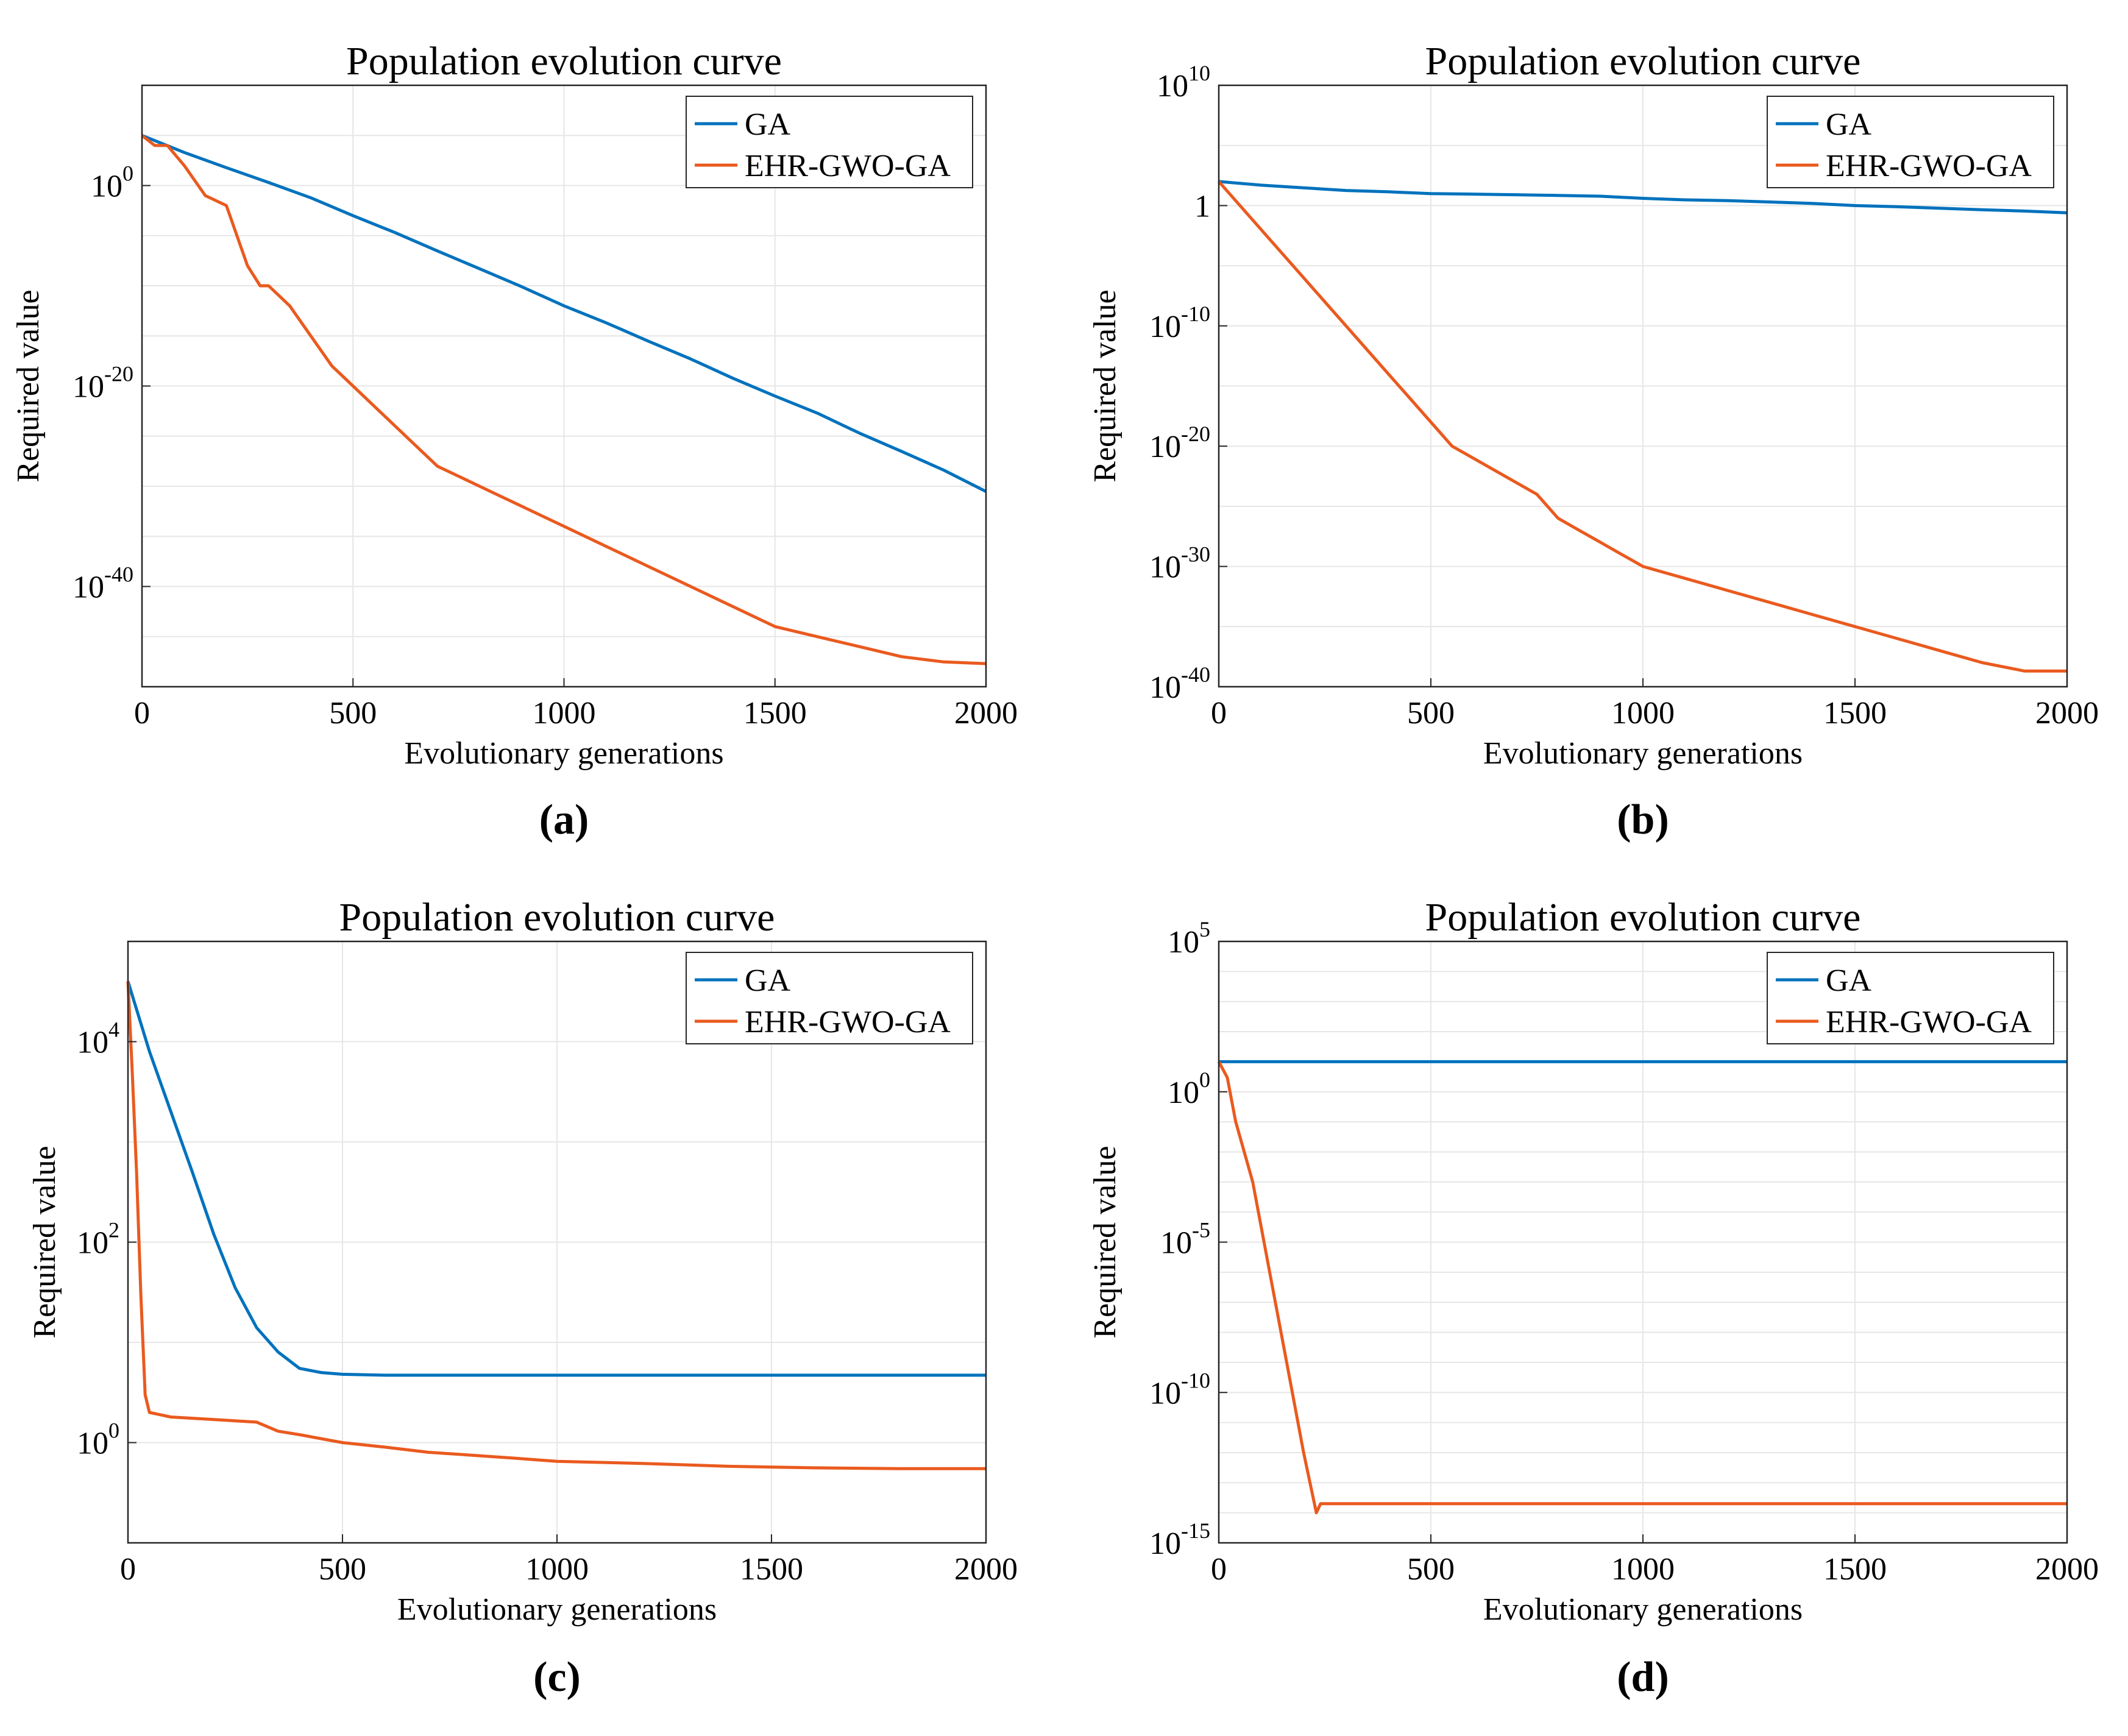 The height and width of the screenshot is (1736, 2128). Describe the element at coordinates (1189, 938) in the screenshot. I see `y-tick-label: 10⁵` at that location.